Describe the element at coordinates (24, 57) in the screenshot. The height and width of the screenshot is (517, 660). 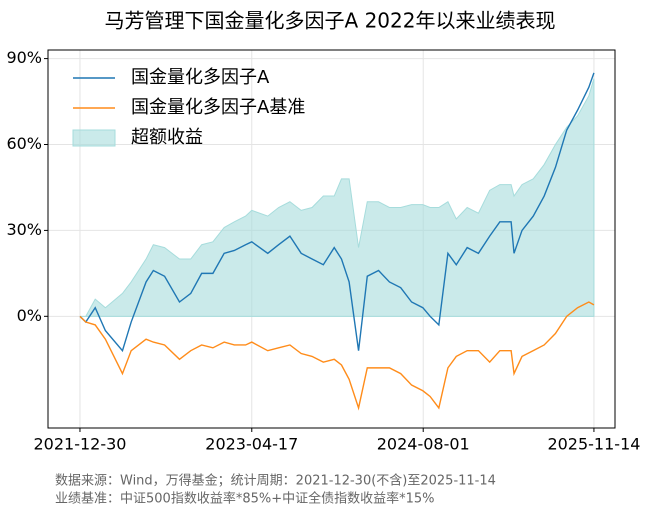
I see `y-tick-label: 90%` at that location.